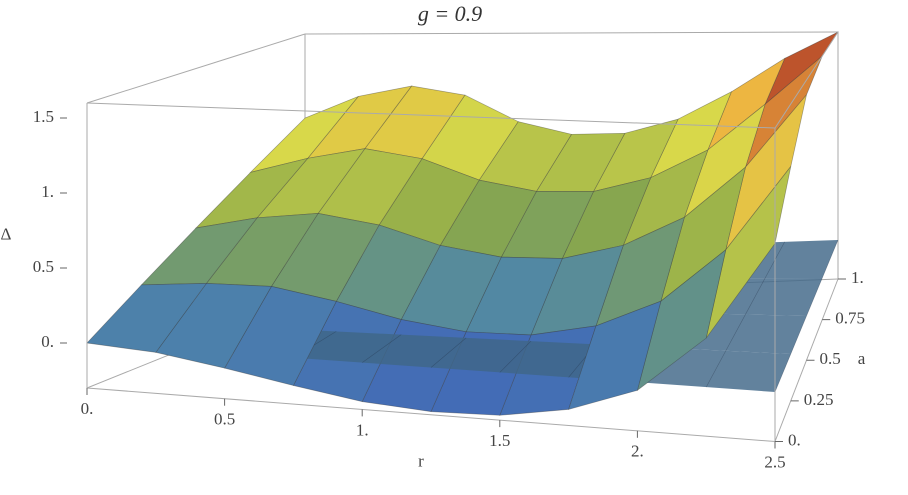 This screenshot has width=908, height=495. I want to click on x-tick-label: 0., so click(87, 408).